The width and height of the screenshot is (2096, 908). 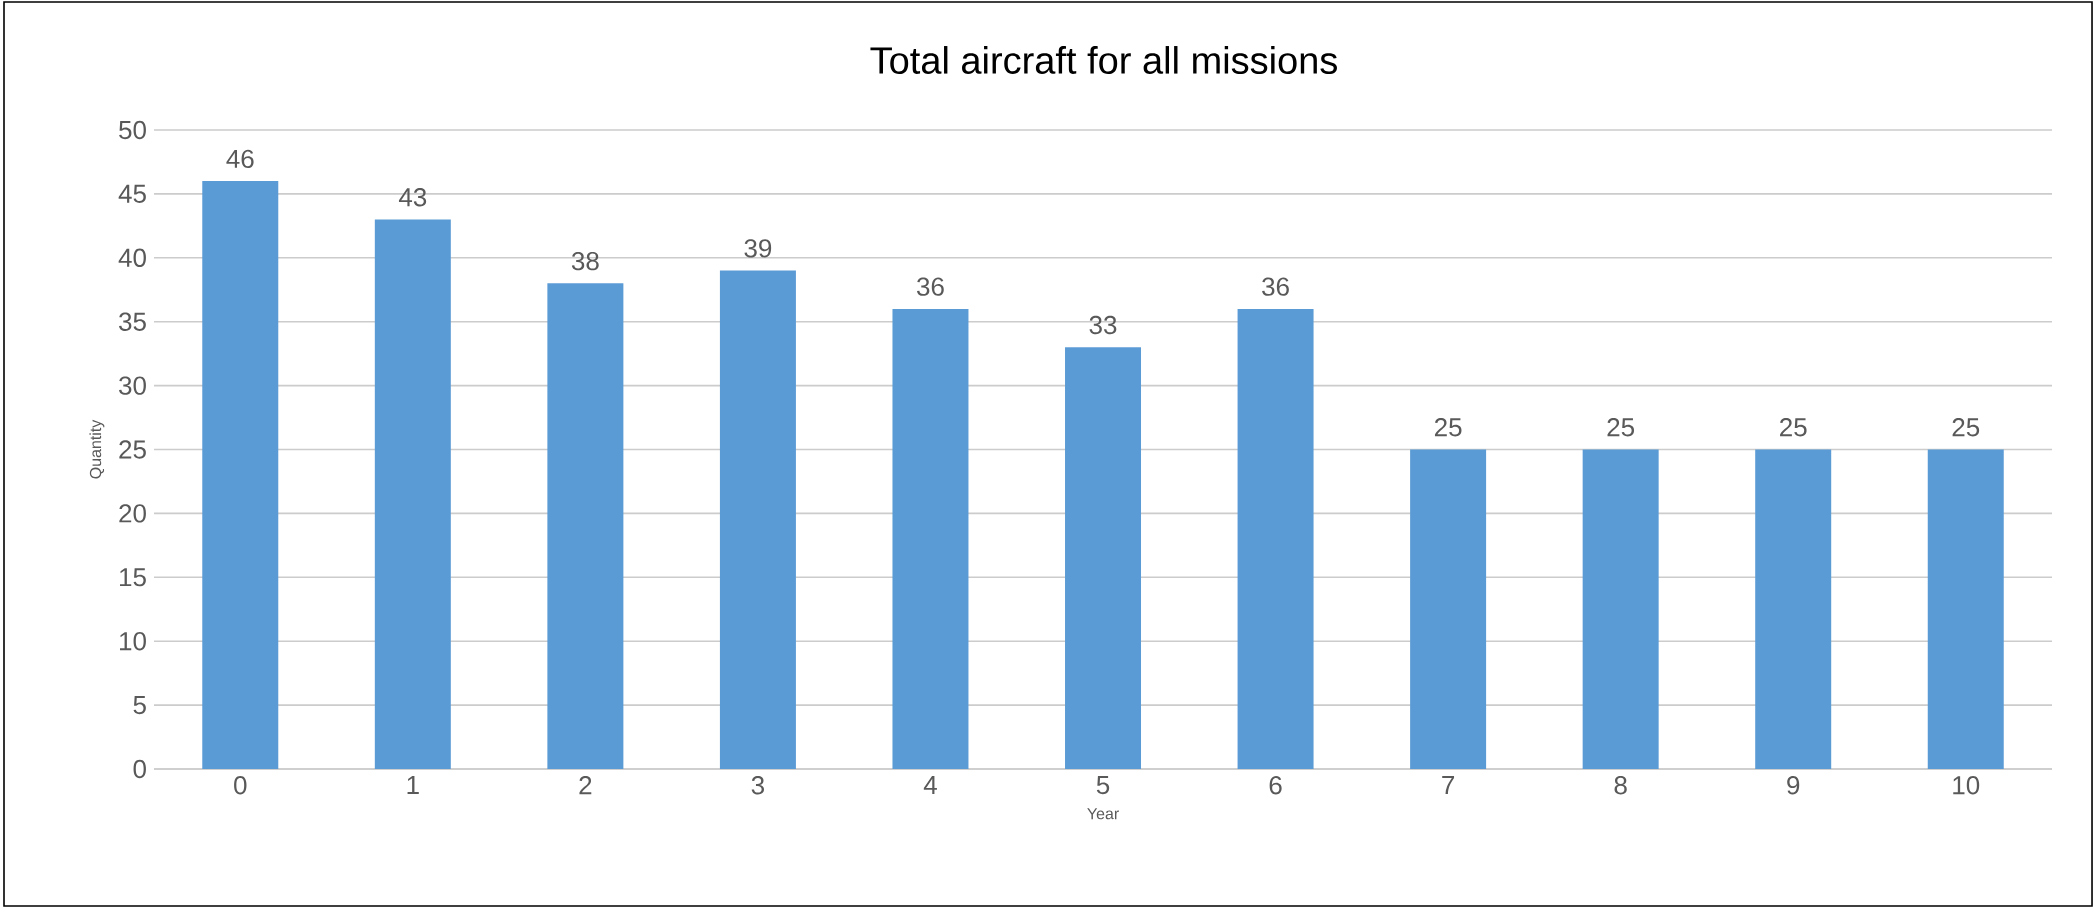 I want to click on data-label: 38, so click(x=585, y=261).